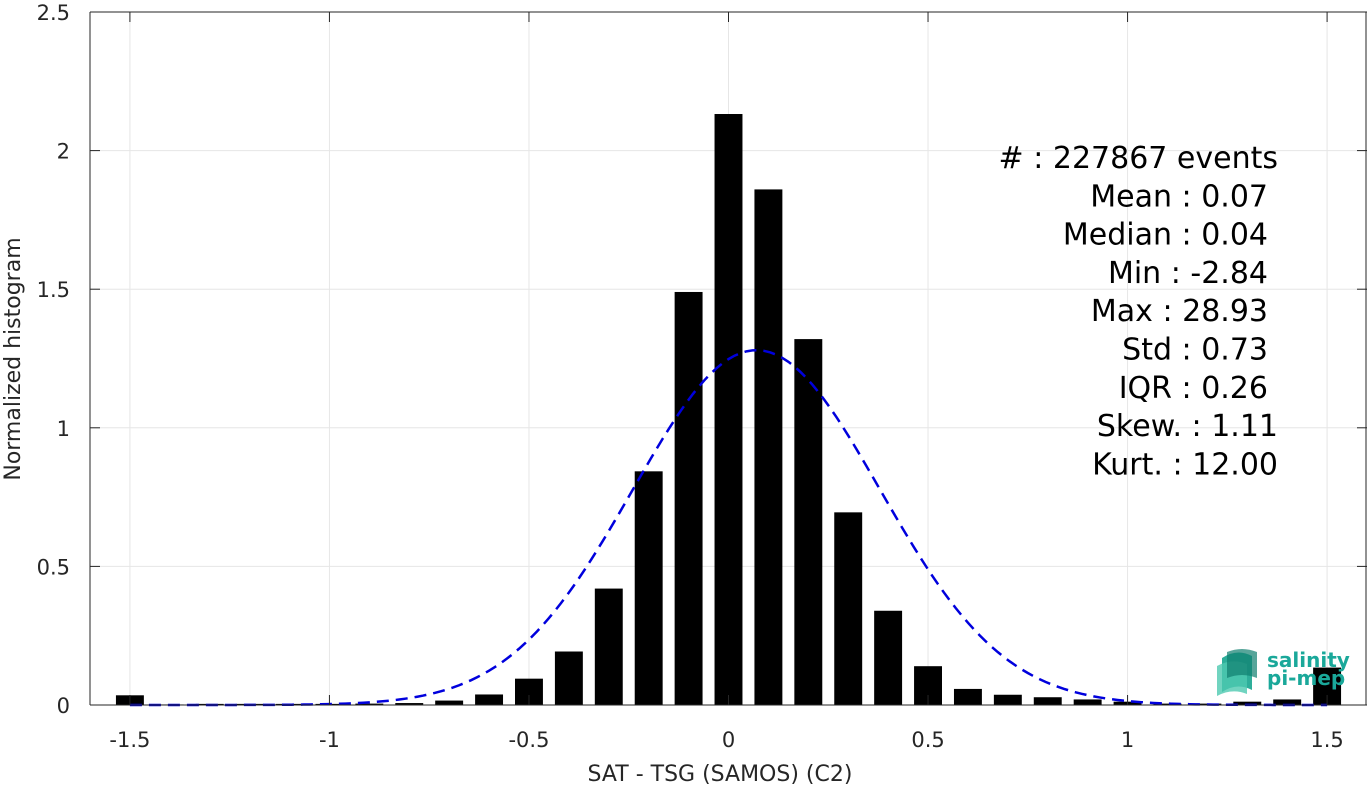  What do you see at coordinates (63, 706) in the screenshot?
I see `y-tick-label: 0` at bounding box center [63, 706].